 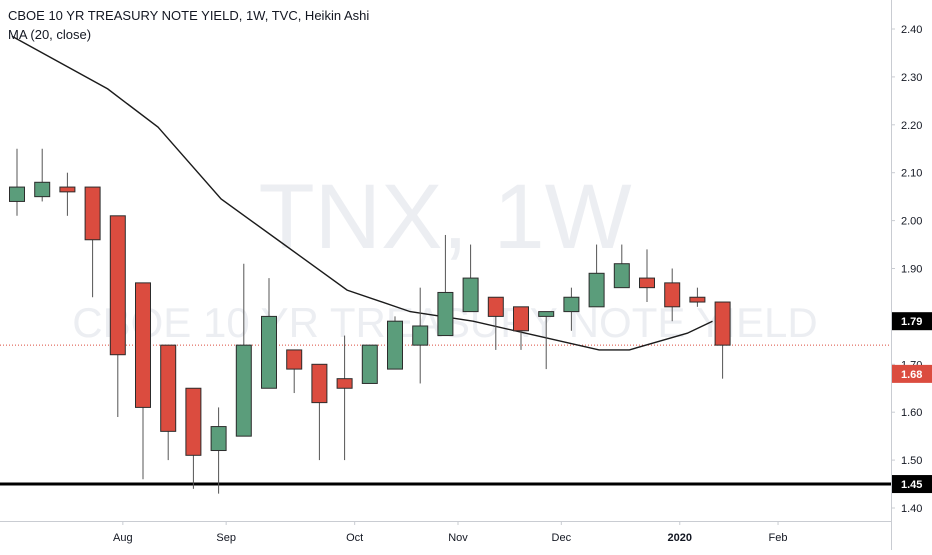 I want to click on time-axis: Aug Sep Oct Nov Dec 2020 Feb, so click(x=445, y=532).